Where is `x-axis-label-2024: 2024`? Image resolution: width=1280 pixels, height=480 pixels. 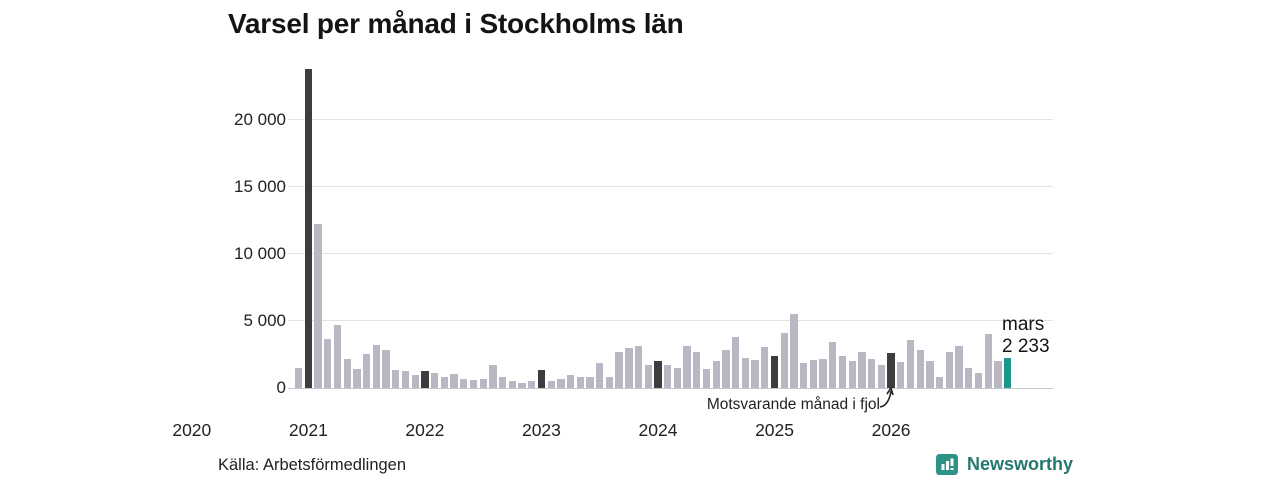
x-axis-label-2024: 2024 is located at coordinates (658, 430).